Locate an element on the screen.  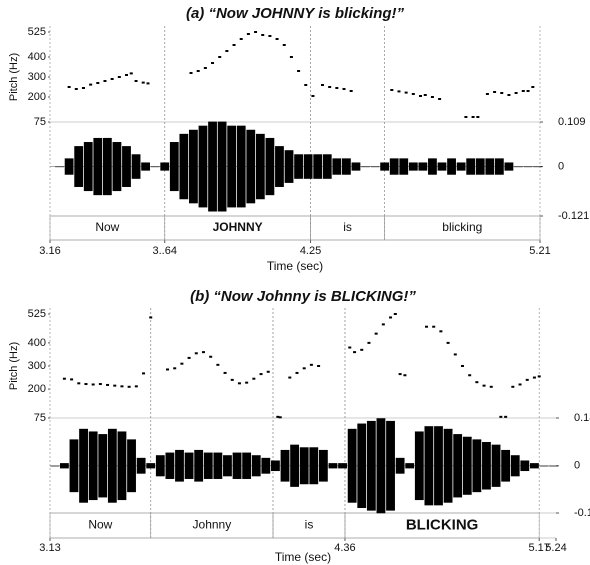
interval-label: JOHNNY is located at coordinates (238, 227).